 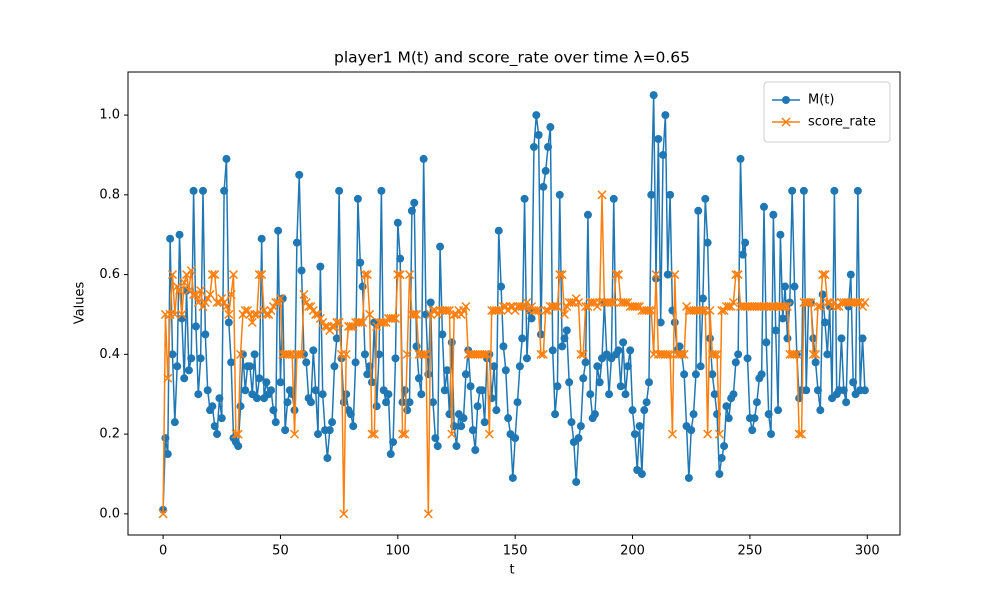 What do you see at coordinates (786, 100) in the screenshot?
I see `legend-marker` at bounding box center [786, 100].